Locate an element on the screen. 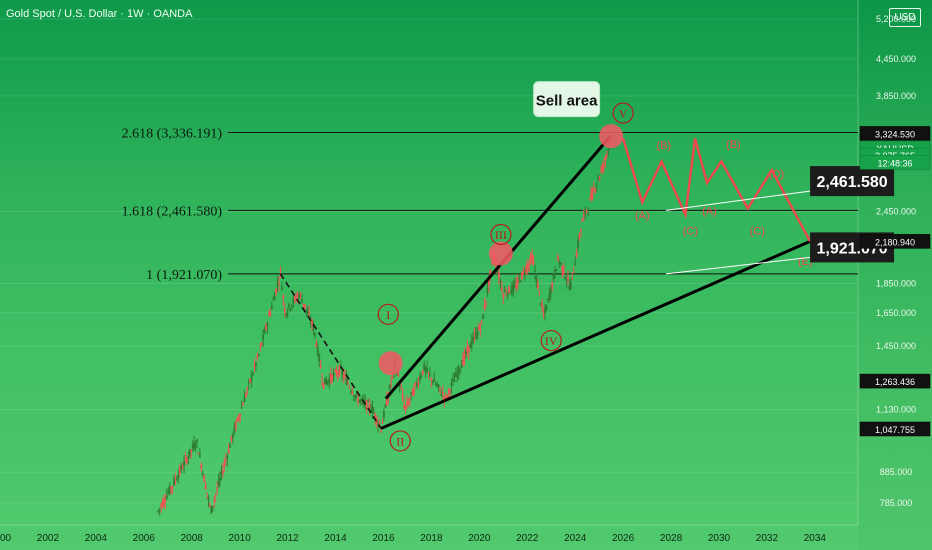 The width and height of the screenshot is (932, 550). fib-level-label: 1.618 (2,461.580) is located at coordinates (172, 211).